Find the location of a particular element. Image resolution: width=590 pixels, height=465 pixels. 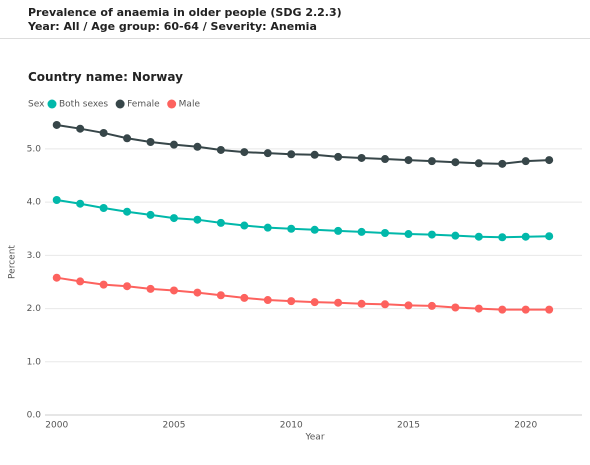

legend-label: Male is located at coordinates (190, 105).